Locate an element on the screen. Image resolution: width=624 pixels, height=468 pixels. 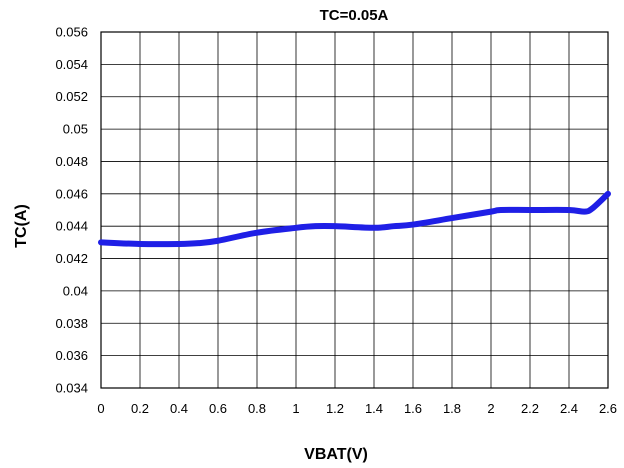
chart-title: TC=0.05A is located at coordinates (354, 15).